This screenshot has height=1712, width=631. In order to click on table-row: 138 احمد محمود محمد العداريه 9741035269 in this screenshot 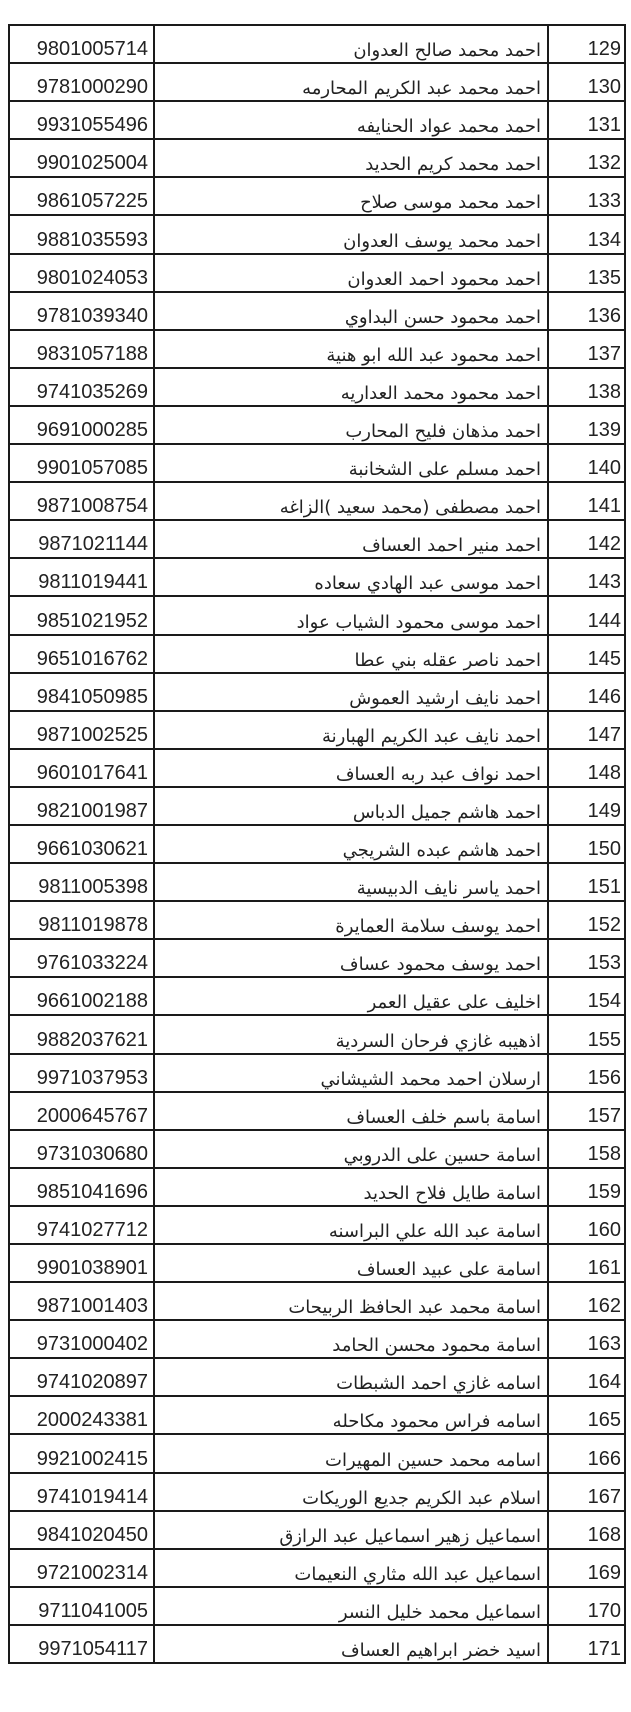, I will do `click(317, 386)`.